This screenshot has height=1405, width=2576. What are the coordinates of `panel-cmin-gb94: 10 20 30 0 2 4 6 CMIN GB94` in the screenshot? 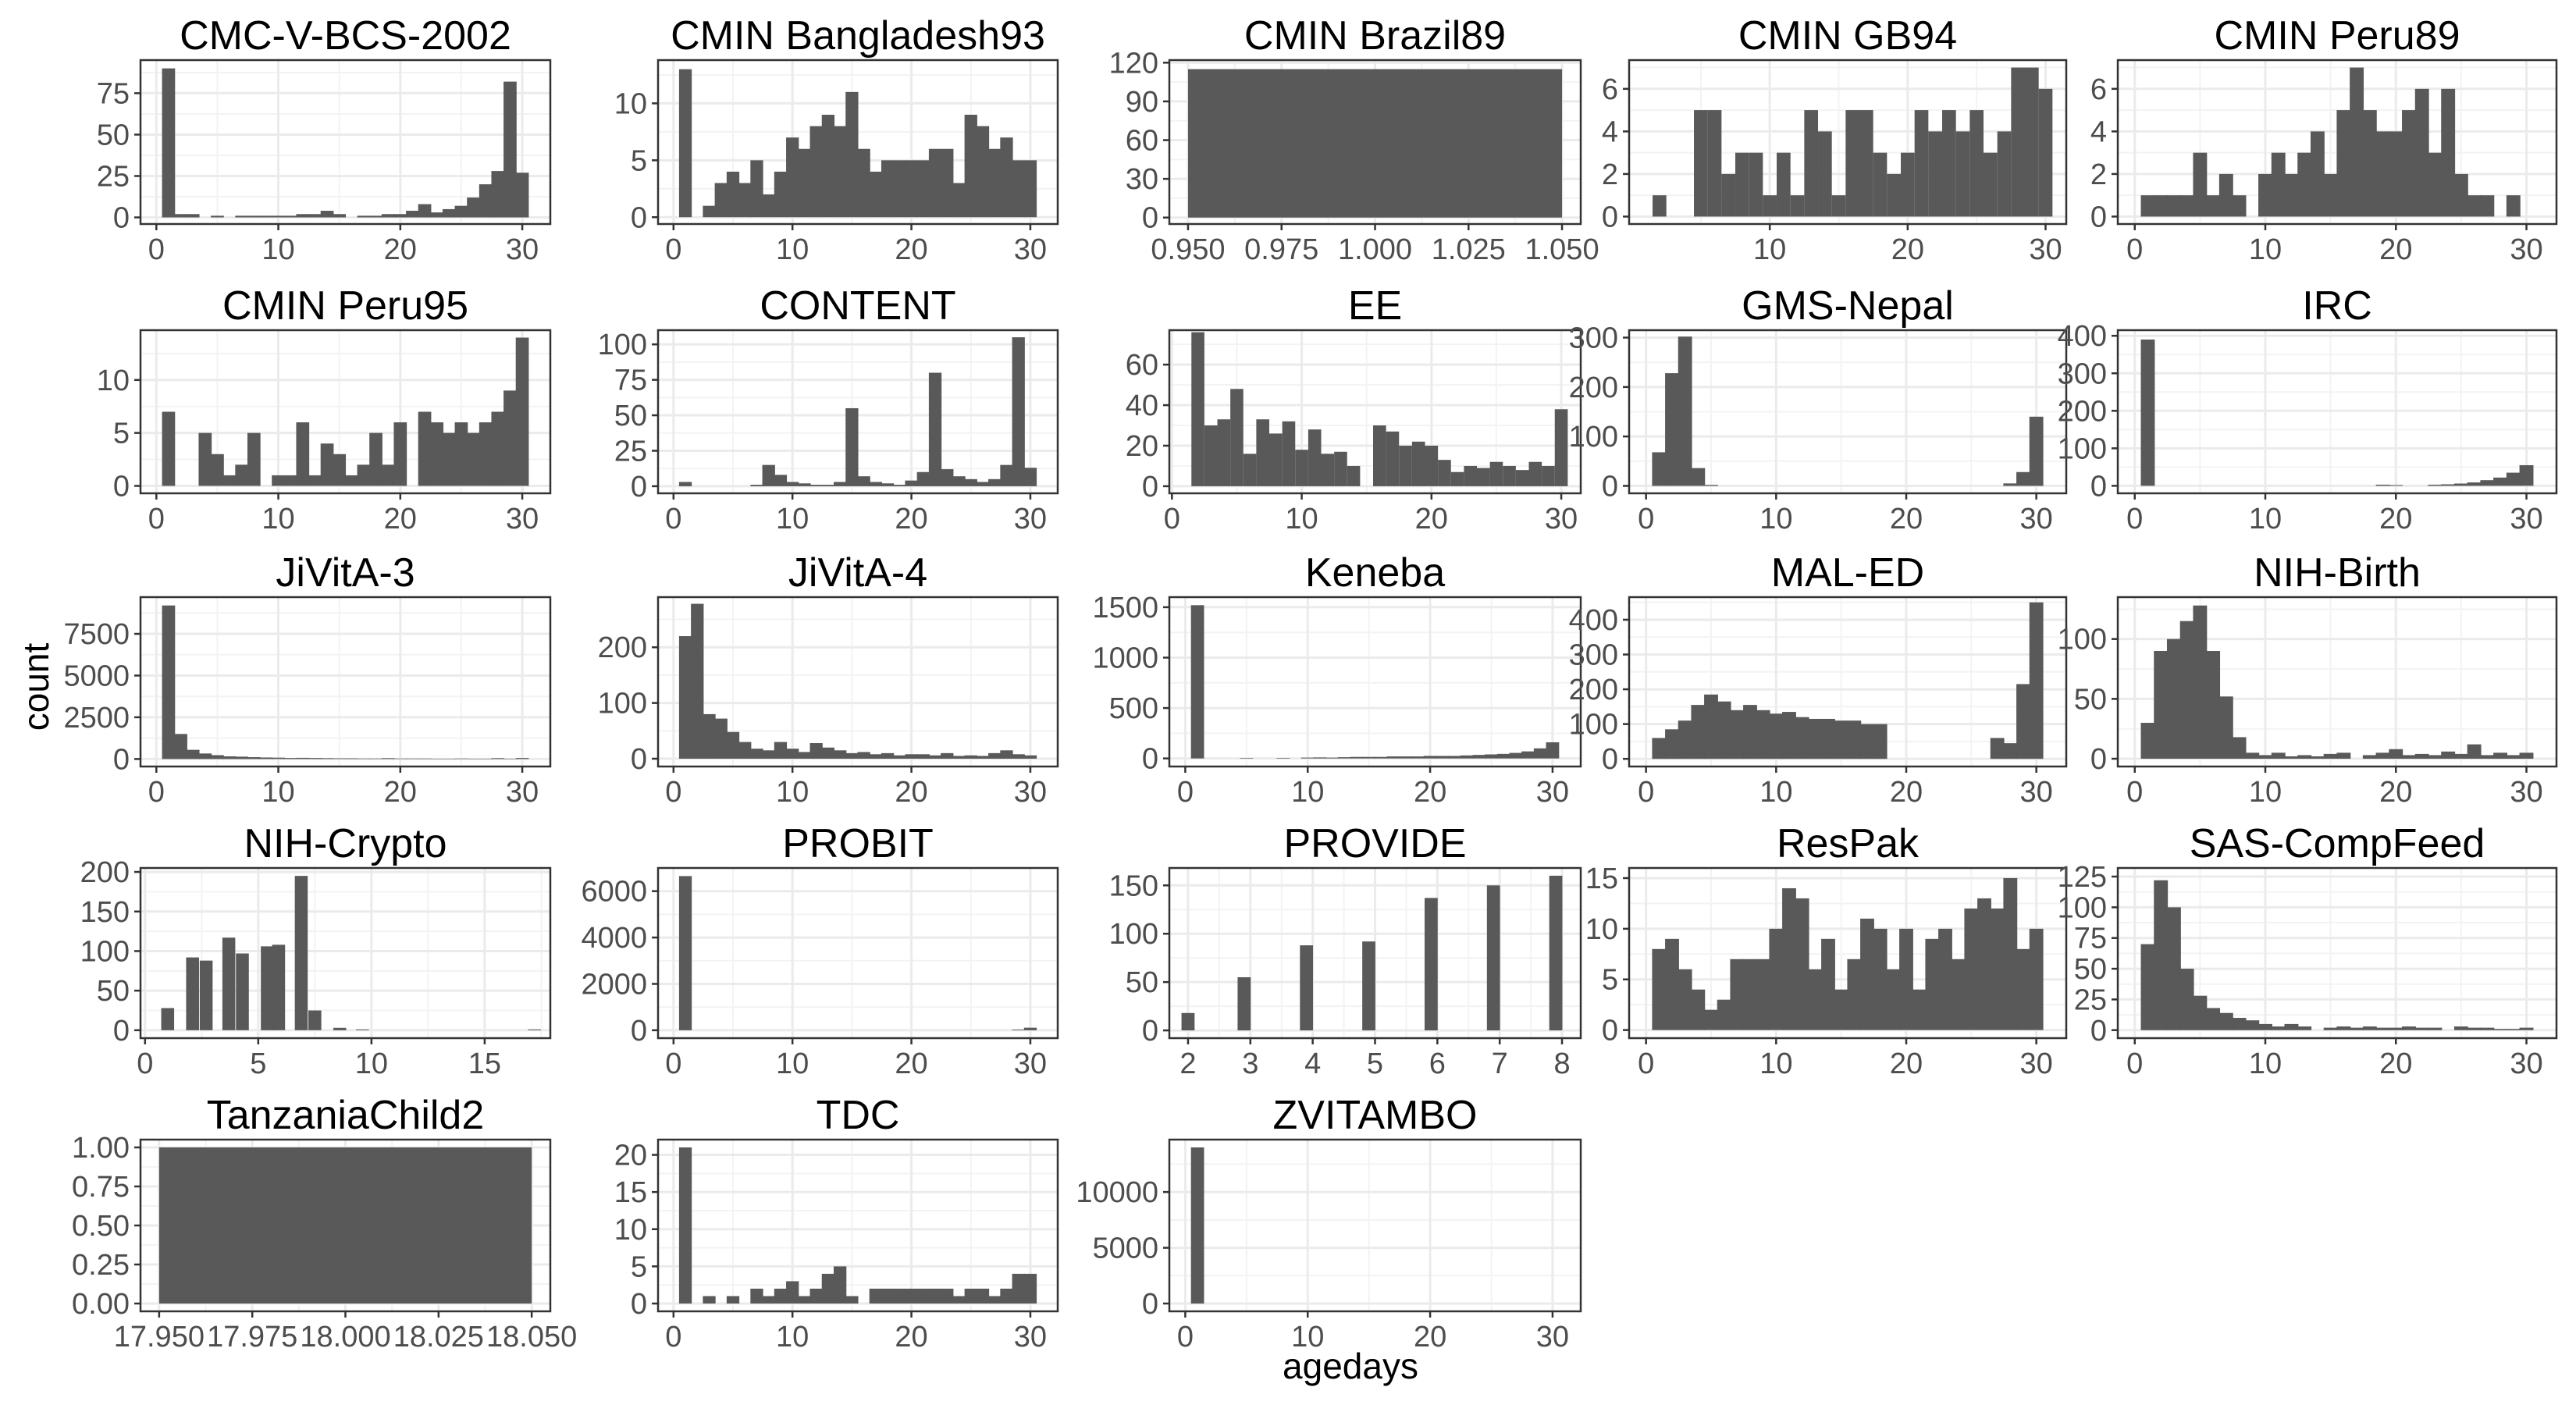 It's located at (1835, 139).